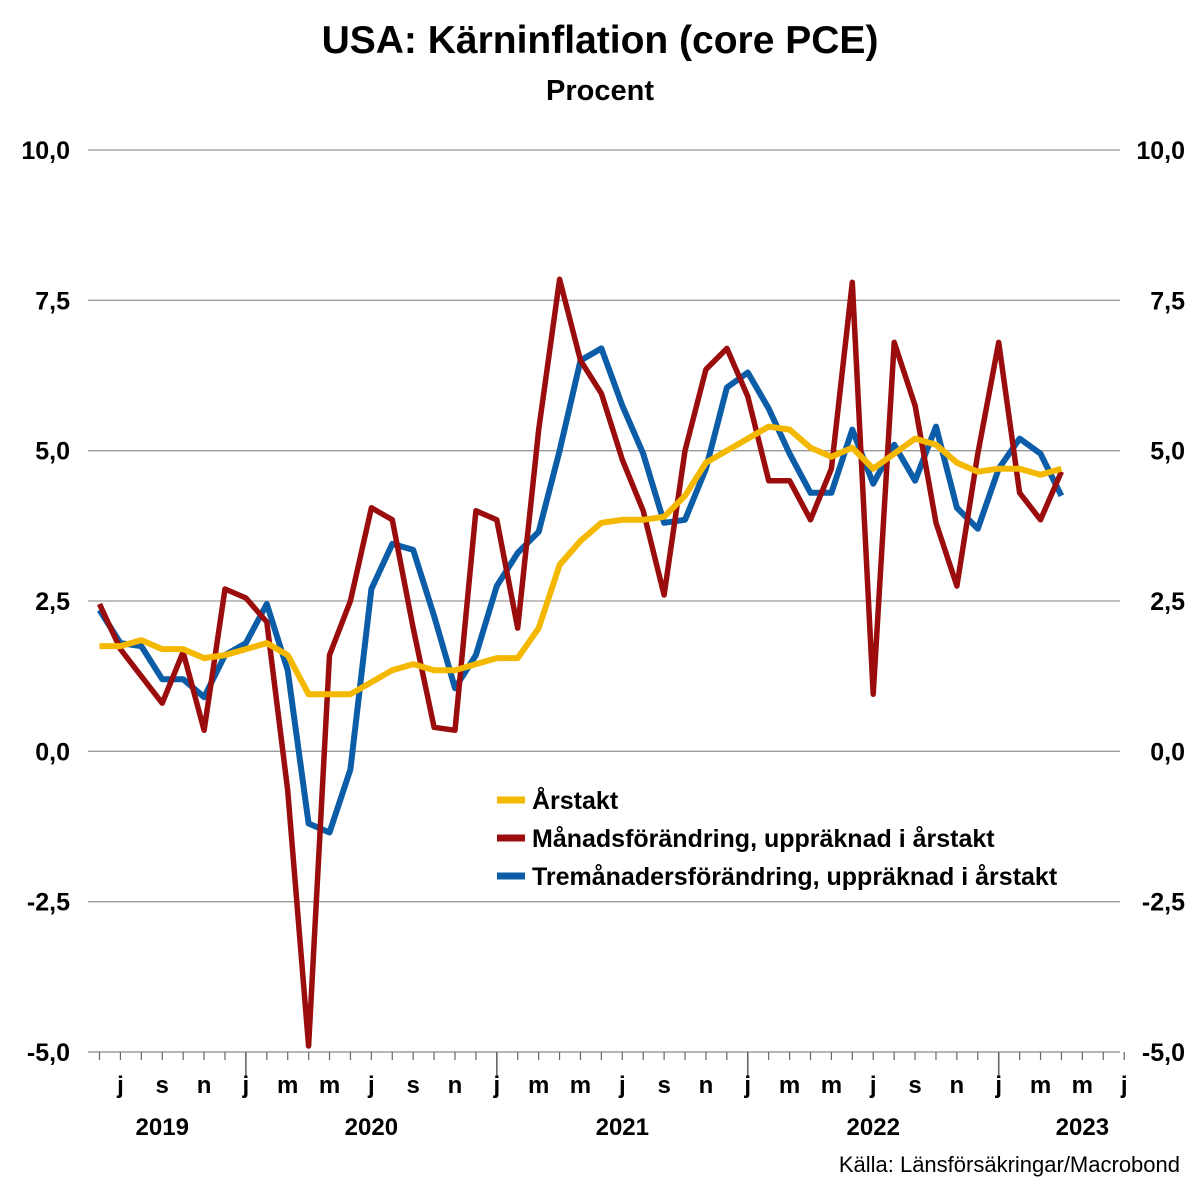  Describe the element at coordinates (52, 752) in the screenshot. I see `y-tick-label-left: 0,0` at that location.